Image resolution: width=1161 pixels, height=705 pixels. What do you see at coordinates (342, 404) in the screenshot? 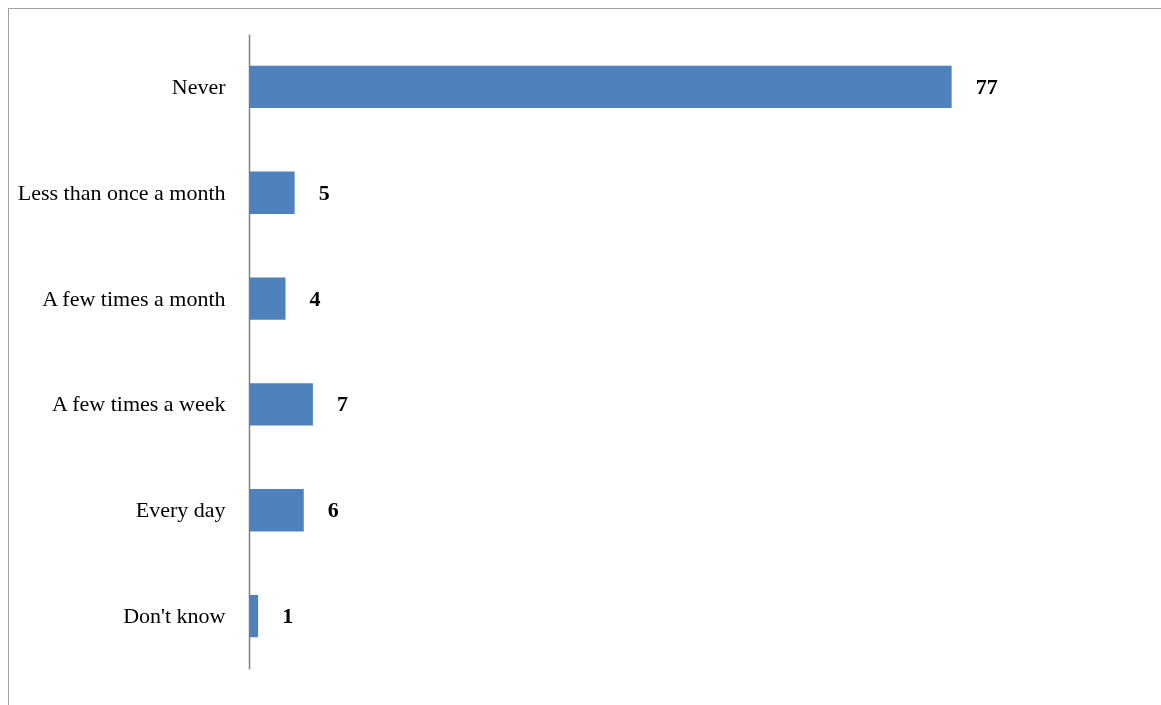
I see `data-label: 7` at bounding box center [342, 404].